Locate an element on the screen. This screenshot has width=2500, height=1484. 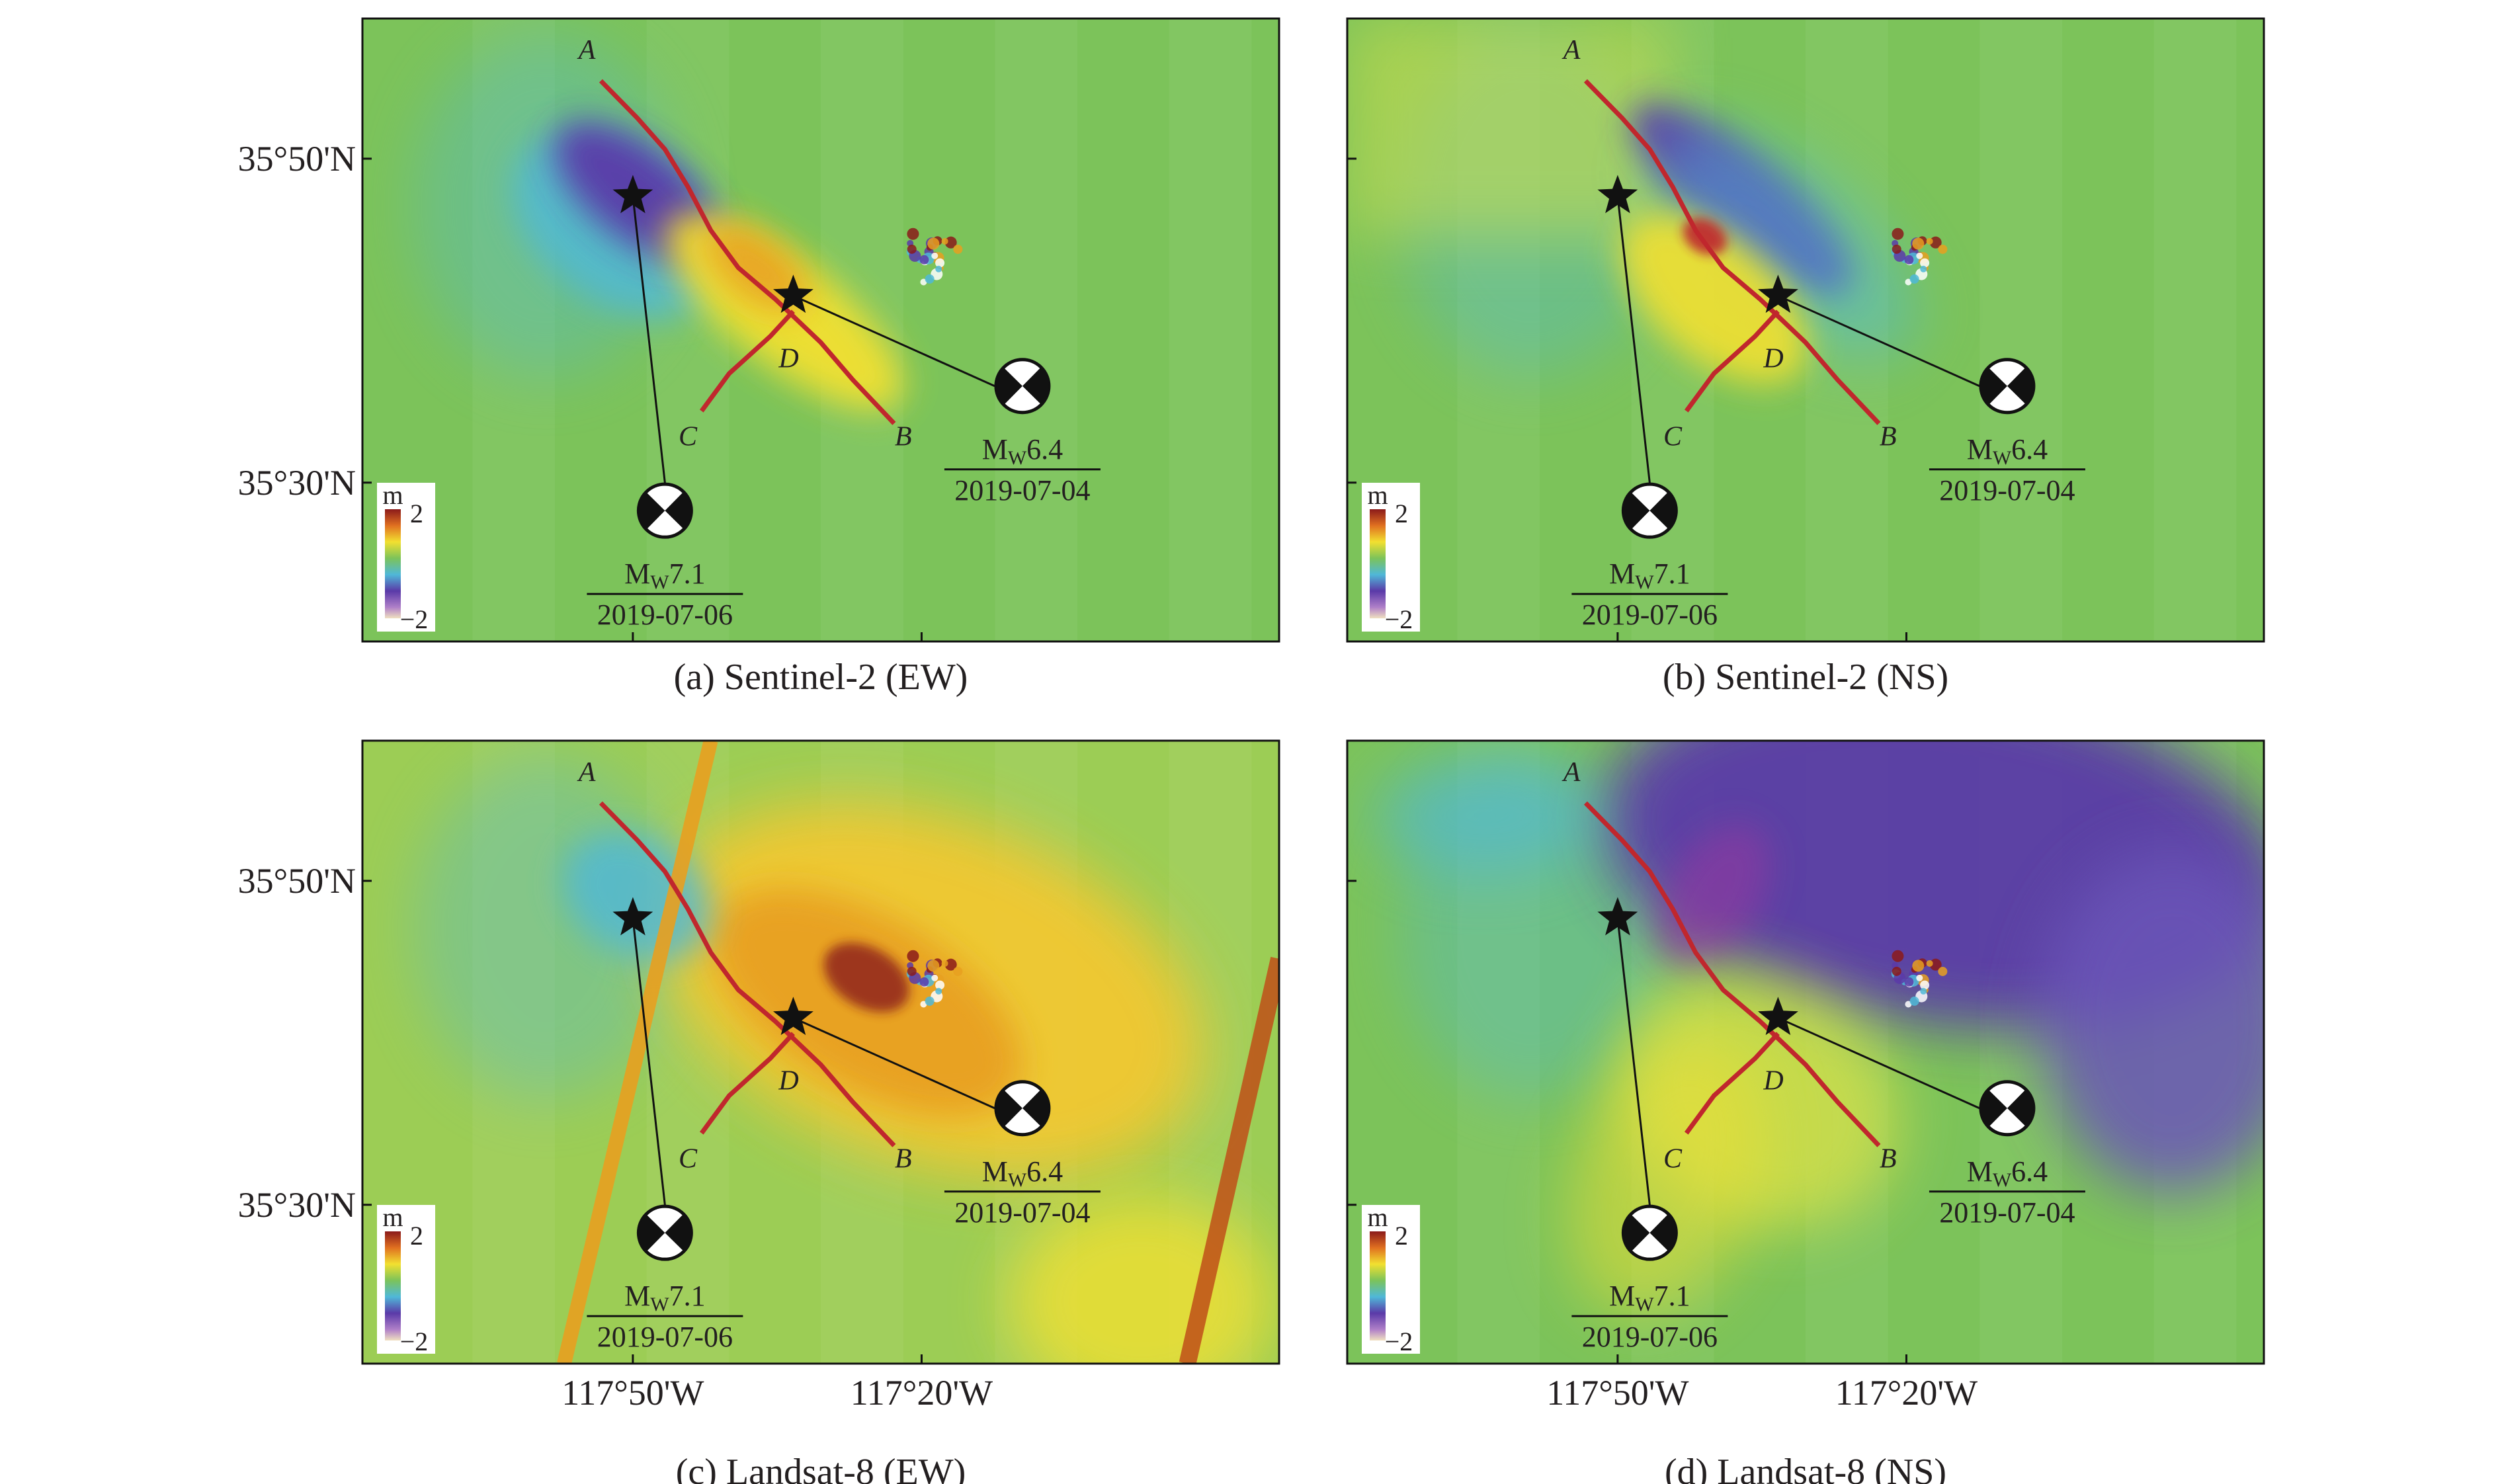
negative-halo is located at coordinates (1787, 243).